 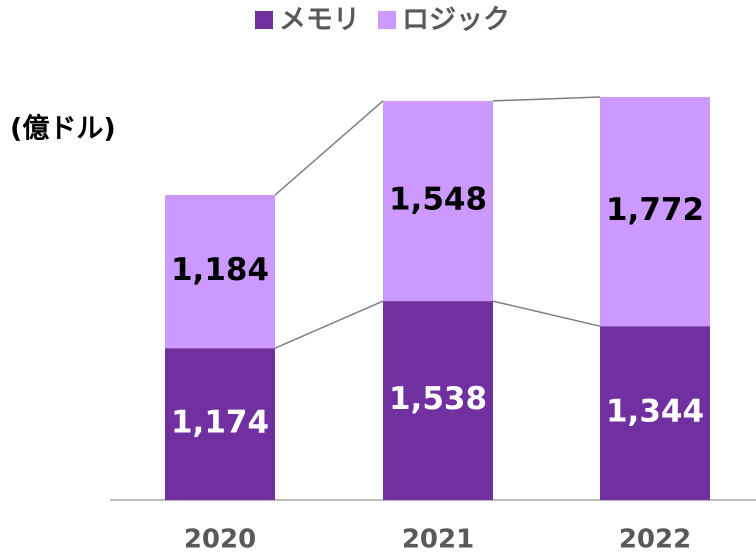 What do you see at coordinates (220, 540) in the screenshot?
I see `x-tick-label: 2020` at bounding box center [220, 540].